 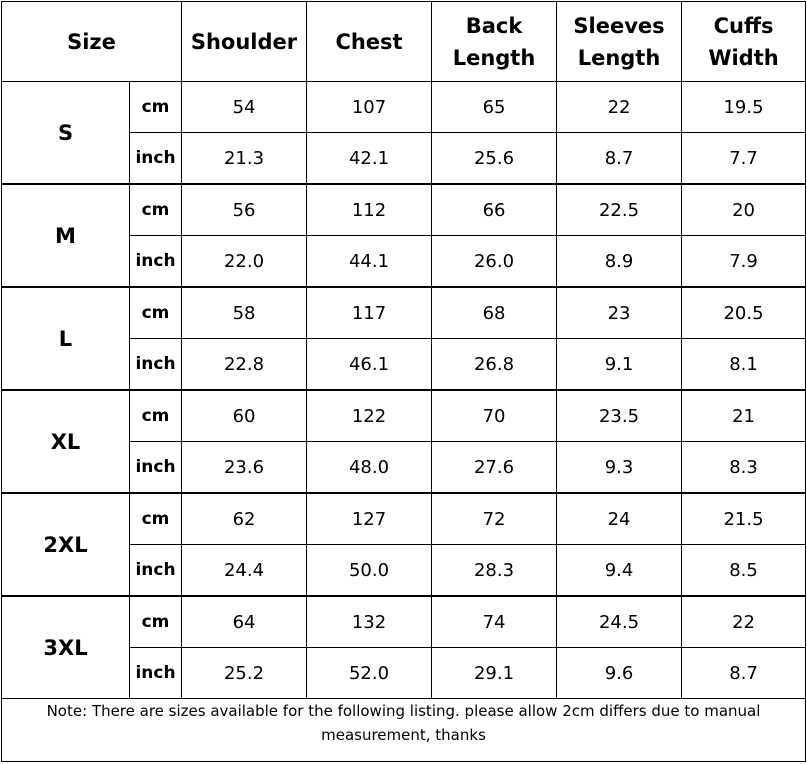 What do you see at coordinates (744, 570) in the screenshot?
I see `cuffs-width-inch-value: 8.5` at bounding box center [744, 570].